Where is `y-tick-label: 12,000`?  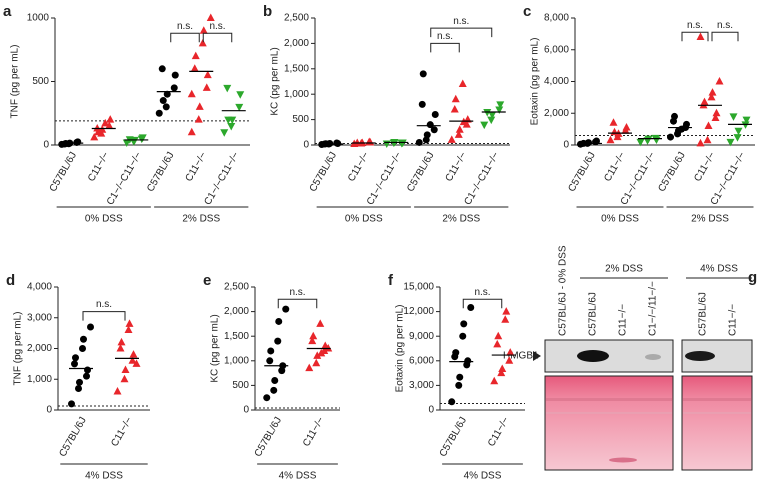
y-tick-label: 12,000 is located at coordinates (418, 311).